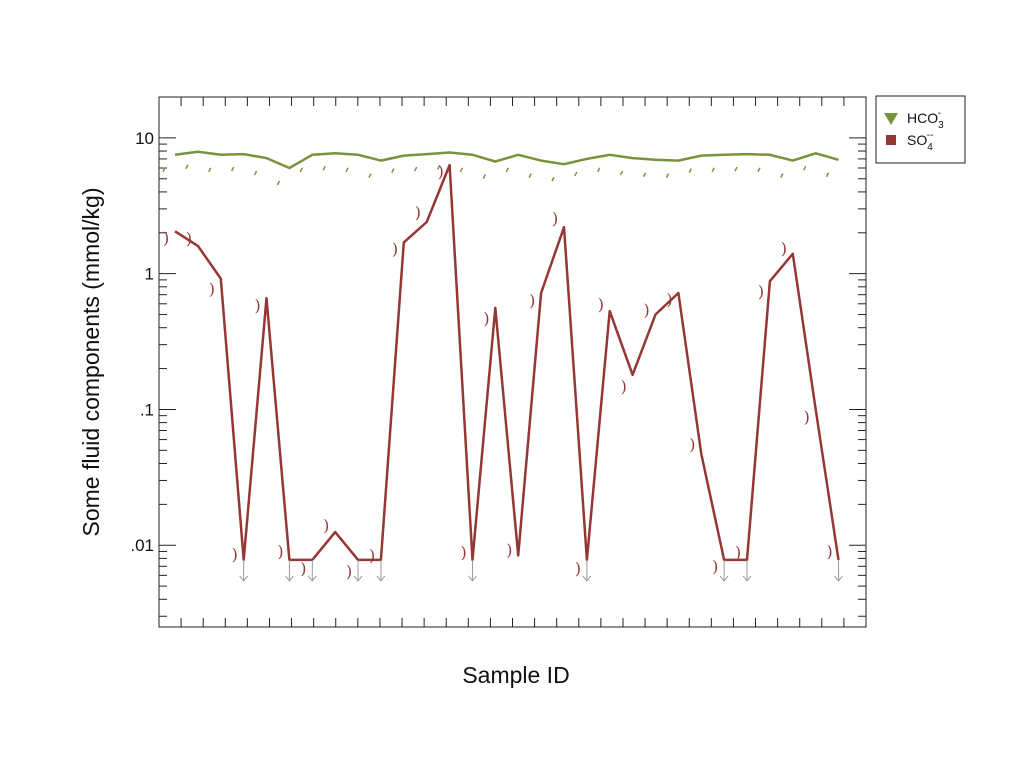  What do you see at coordinates (149, 274) in the screenshot?
I see `y-tick-label: 1` at bounding box center [149, 274].